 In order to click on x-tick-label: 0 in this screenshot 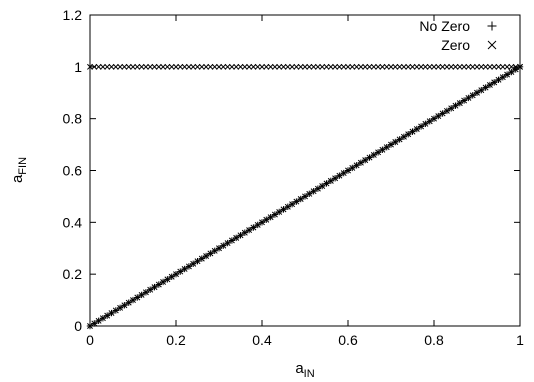, I will do `click(90, 340)`.